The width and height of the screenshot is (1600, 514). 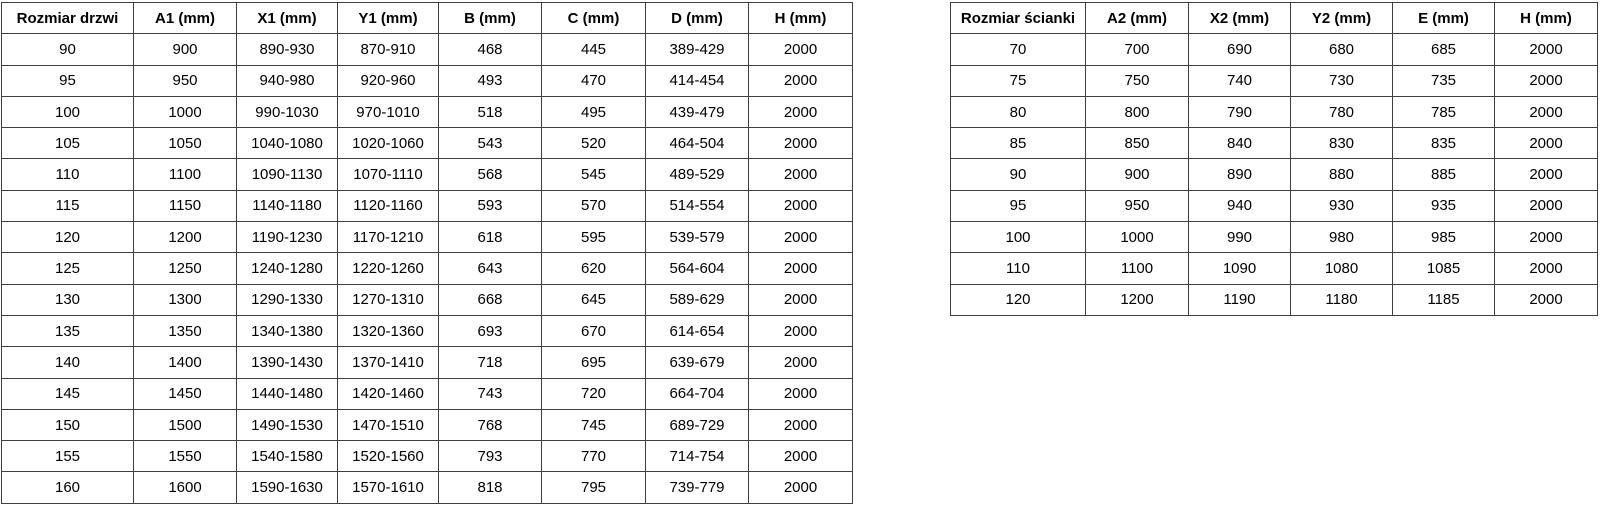 I want to click on table-cell: 890, so click(x=1239, y=174).